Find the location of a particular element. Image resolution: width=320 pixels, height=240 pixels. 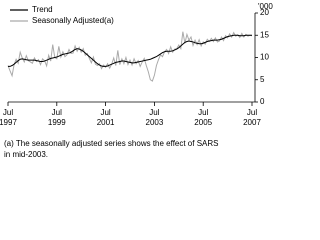

x-tick-label: 2003 is located at coordinates (155, 122).